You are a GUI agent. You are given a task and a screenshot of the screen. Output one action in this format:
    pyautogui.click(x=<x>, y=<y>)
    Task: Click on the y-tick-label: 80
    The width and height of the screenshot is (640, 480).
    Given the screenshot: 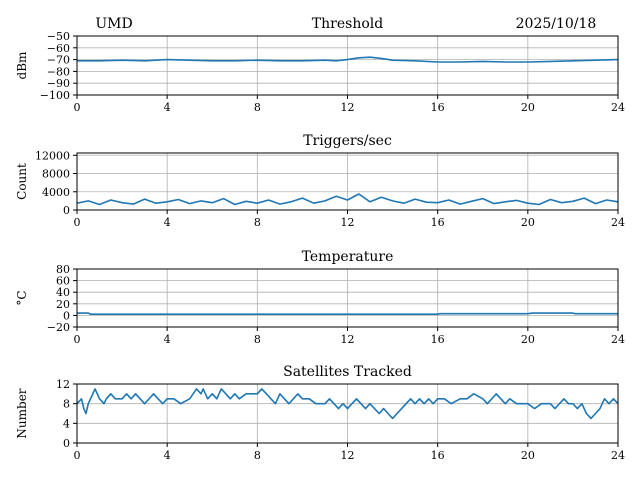 What is the action you would take?
    pyautogui.click(x=63, y=269)
    